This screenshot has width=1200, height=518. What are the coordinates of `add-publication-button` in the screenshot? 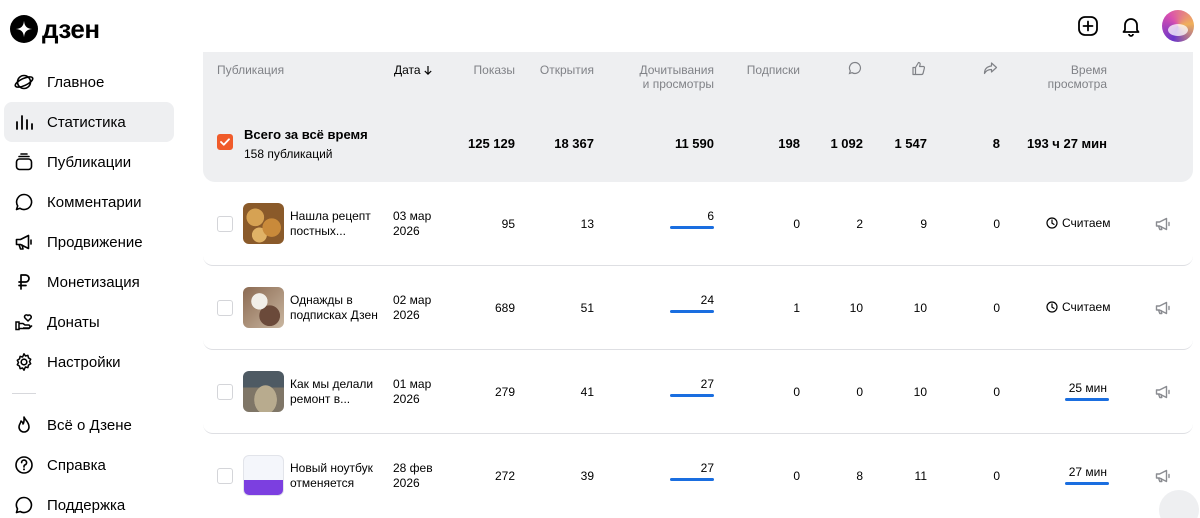 It's located at (1088, 26).